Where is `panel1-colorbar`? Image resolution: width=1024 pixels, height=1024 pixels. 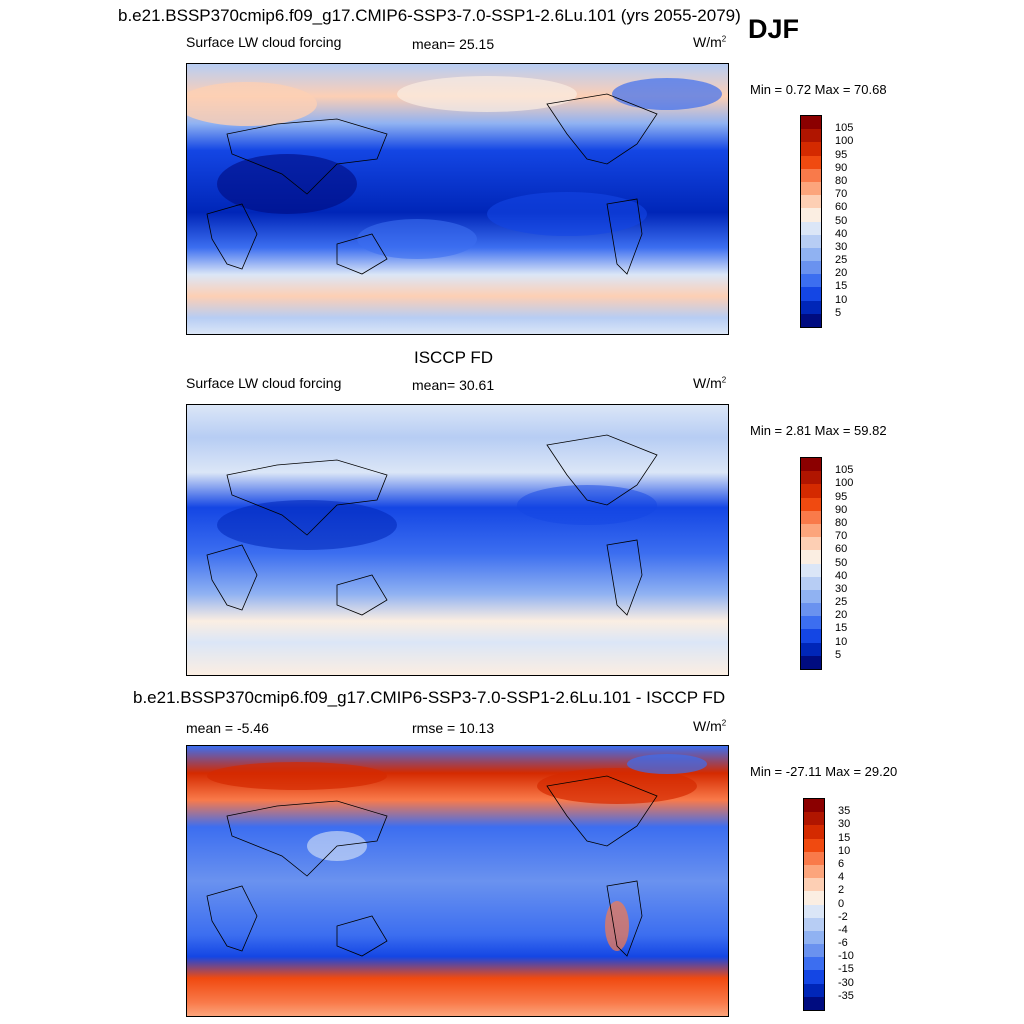 panel1-colorbar is located at coordinates (811, 221).